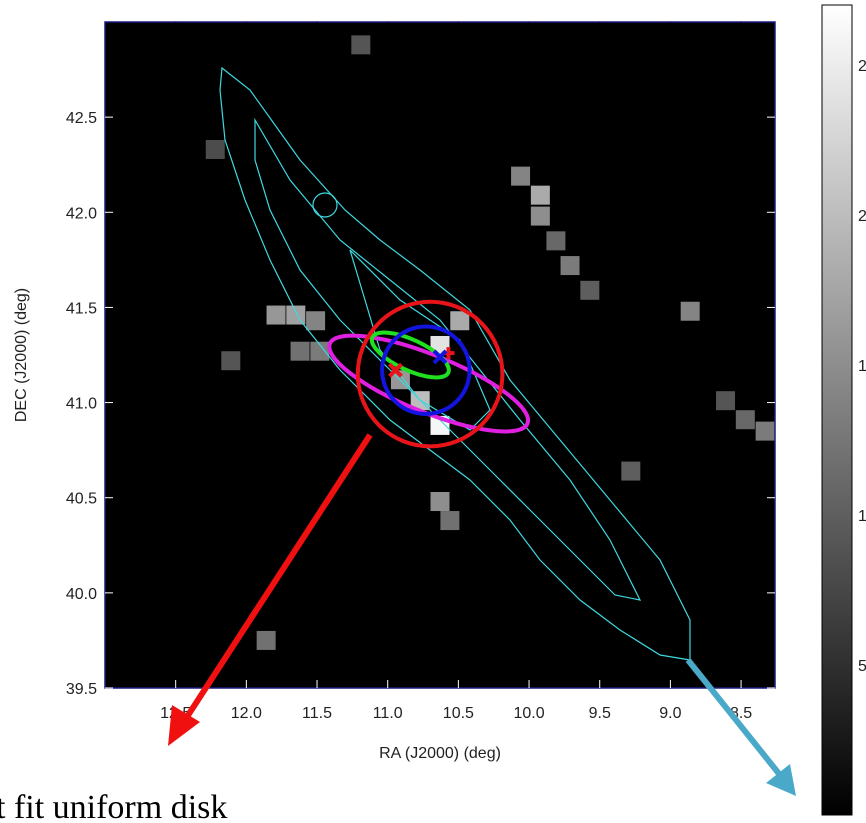  What do you see at coordinates (113, 806) in the screenshot?
I see `caption: t fit uniform disk` at bounding box center [113, 806].